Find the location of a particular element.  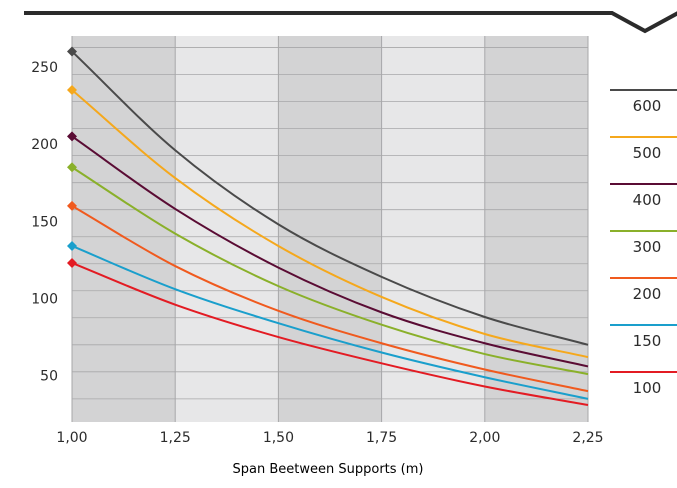

legend-label-300: 300 is located at coordinates (647, 247).